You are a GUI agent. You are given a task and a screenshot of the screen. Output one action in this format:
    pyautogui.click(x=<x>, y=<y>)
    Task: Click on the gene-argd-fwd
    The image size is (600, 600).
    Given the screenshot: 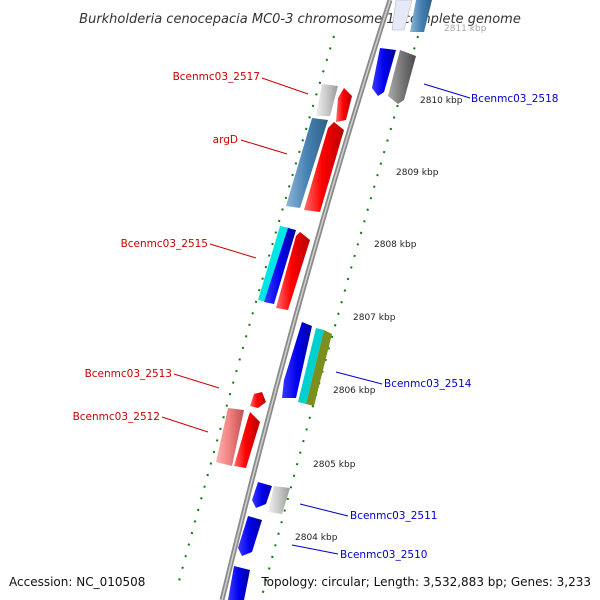 What is the action you would take?
    pyautogui.click(x=324, y=167)
    